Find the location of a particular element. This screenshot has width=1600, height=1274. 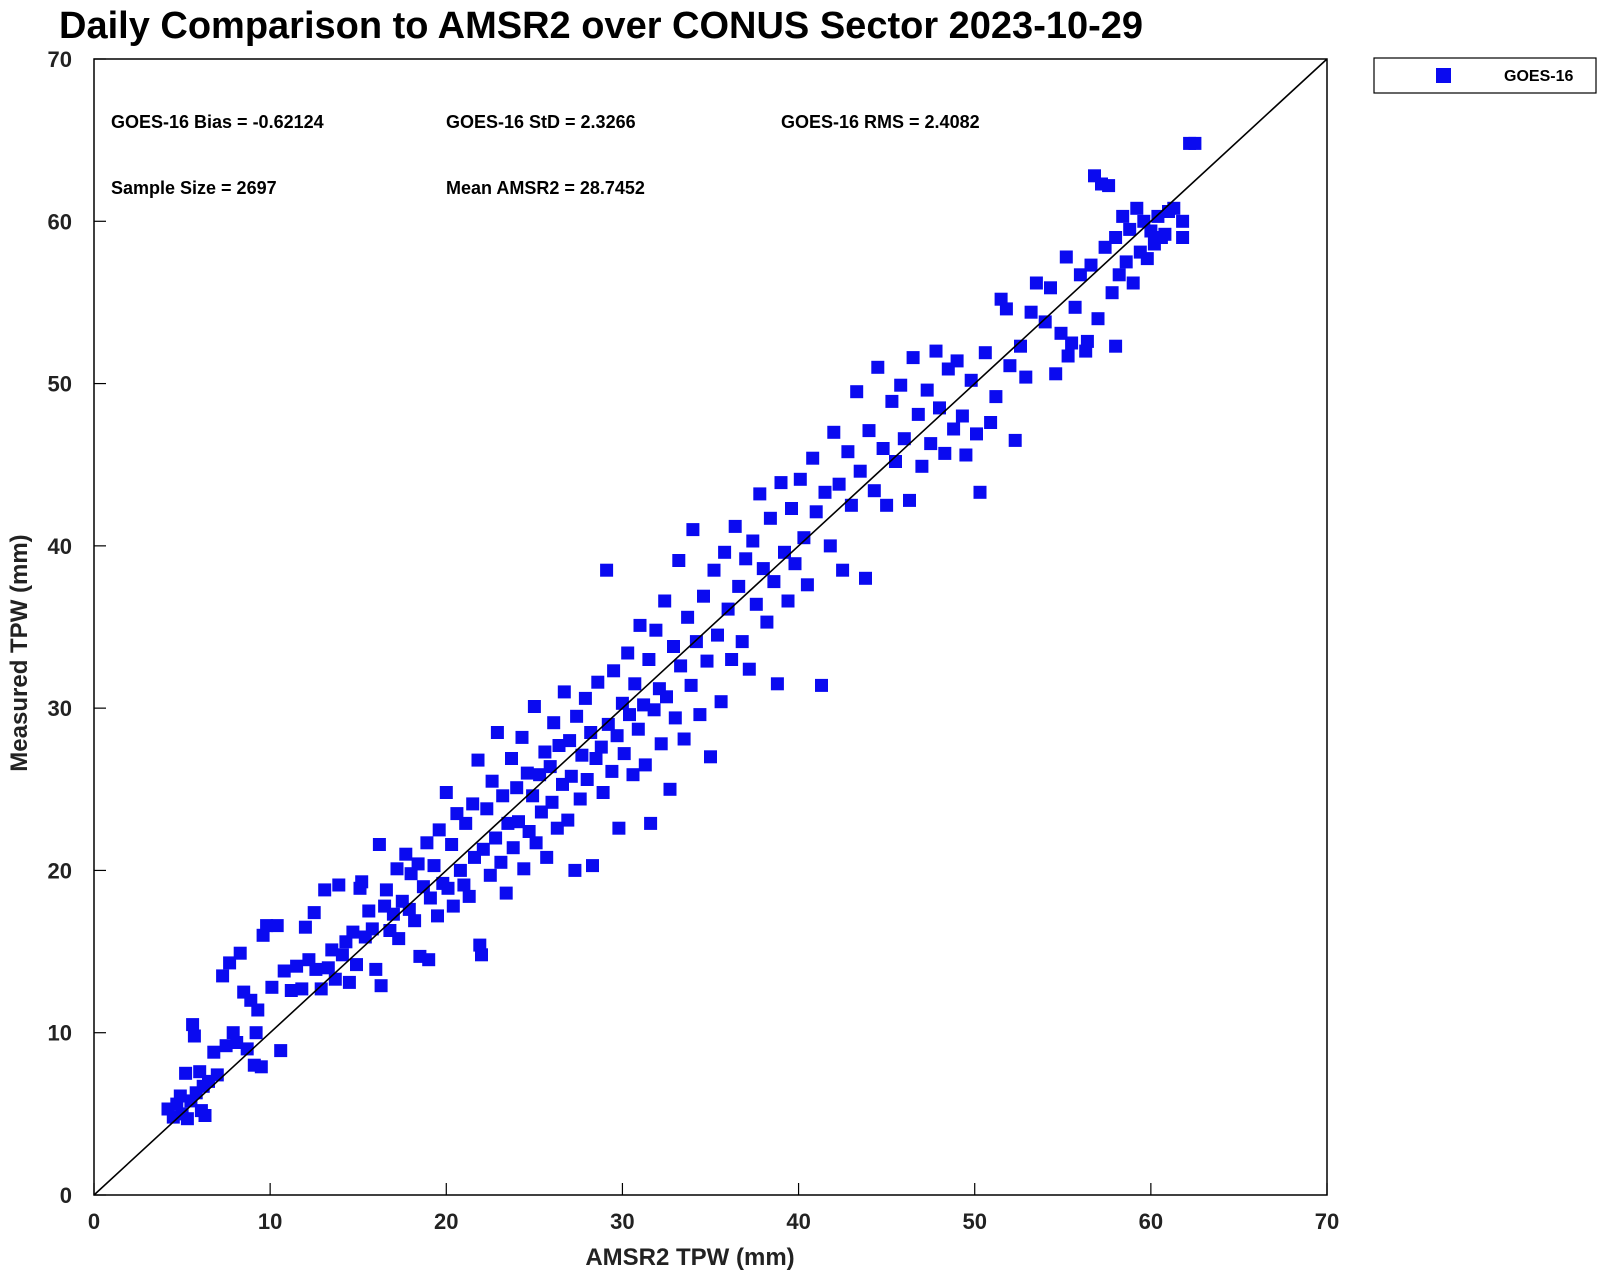

y-tick-label: 50 is located at coordinates (60, 384).